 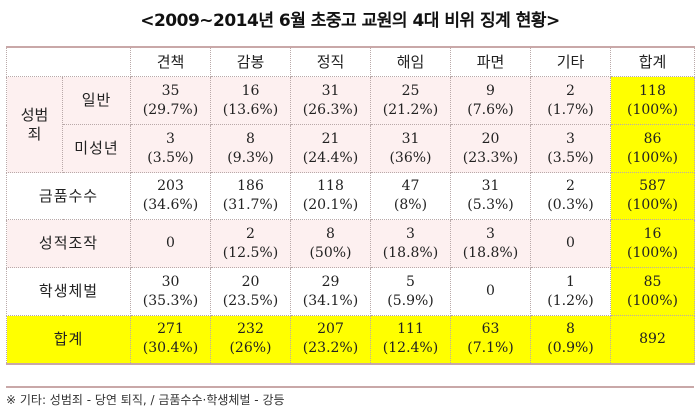 I want to click on row-label: 학생체벌, so click(x=68, y=291).